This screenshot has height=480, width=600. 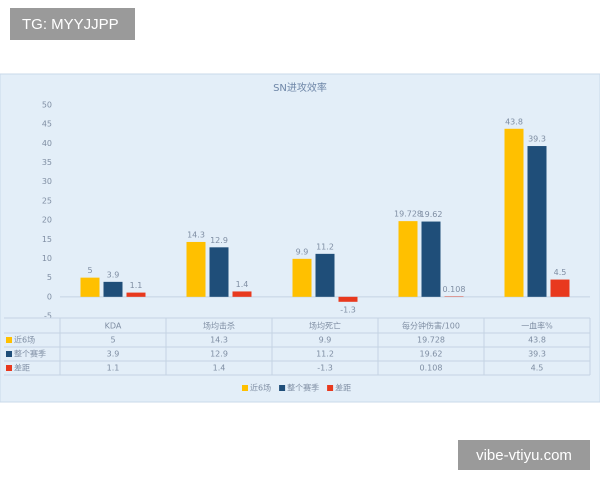 I want to click on y-tick-label: 30, so click(x=47, y=181).